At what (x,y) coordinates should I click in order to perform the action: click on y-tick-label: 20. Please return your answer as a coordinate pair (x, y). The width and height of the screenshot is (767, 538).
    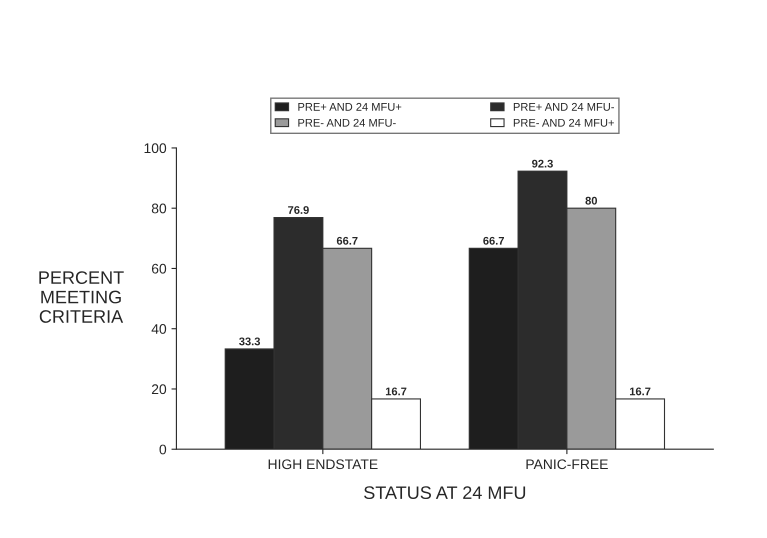
    Looking at the image, I should click on (159, 389).